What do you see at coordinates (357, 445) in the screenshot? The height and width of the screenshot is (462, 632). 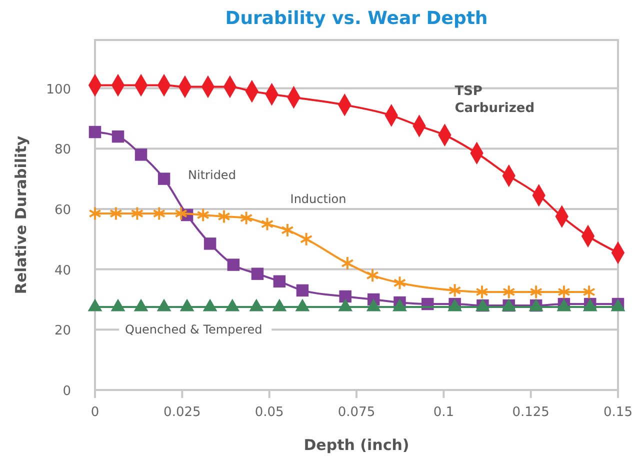 I see `x-axis-title: Depth (inch)` at bounding box center [357, 445].